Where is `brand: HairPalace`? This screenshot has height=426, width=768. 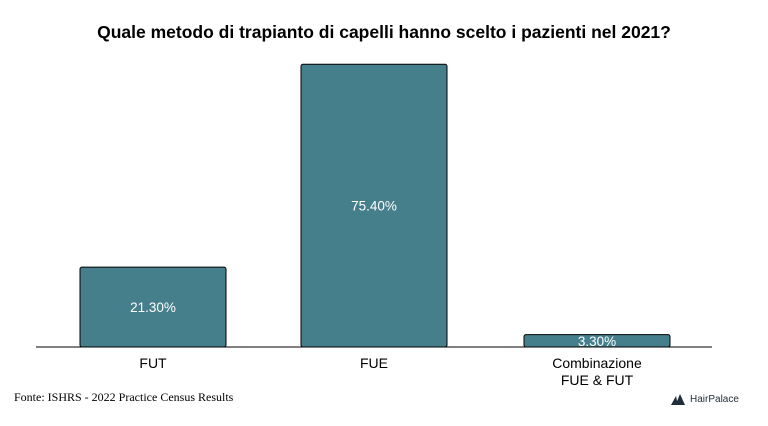 brand: HairPalace is located at coordinates (704, 399).